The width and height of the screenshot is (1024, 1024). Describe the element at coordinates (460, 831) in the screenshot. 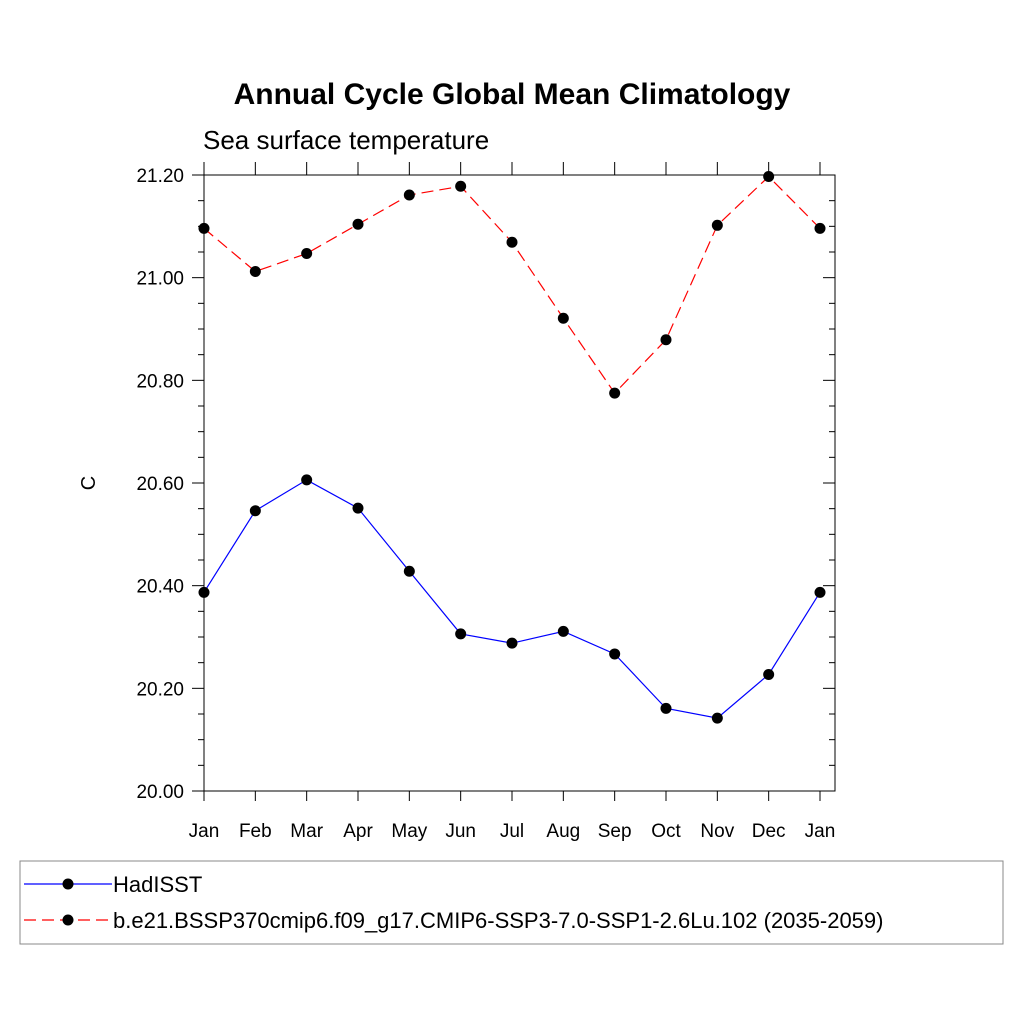

I see `x-tick-label: Jun` at that location.